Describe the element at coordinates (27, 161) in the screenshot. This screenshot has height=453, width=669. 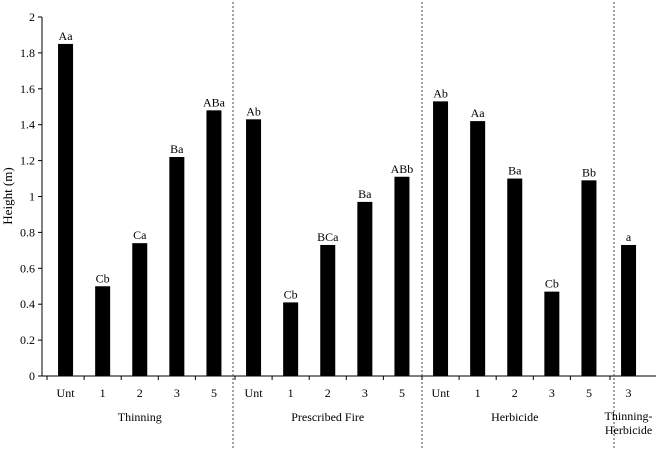
I see `y-tick-label: 1.2` at that location.